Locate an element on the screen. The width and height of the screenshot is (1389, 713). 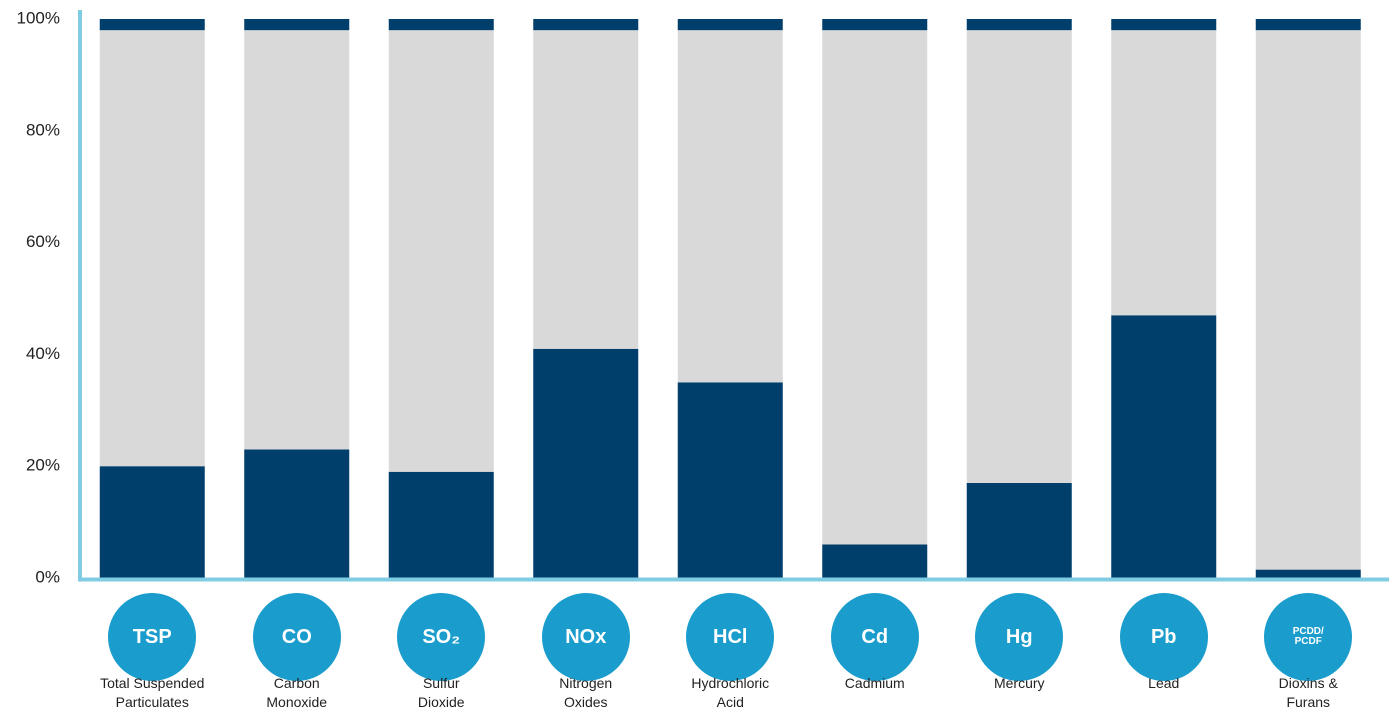
category-icon: PCDD/ PCDF is located at coordinates (1308, 637).